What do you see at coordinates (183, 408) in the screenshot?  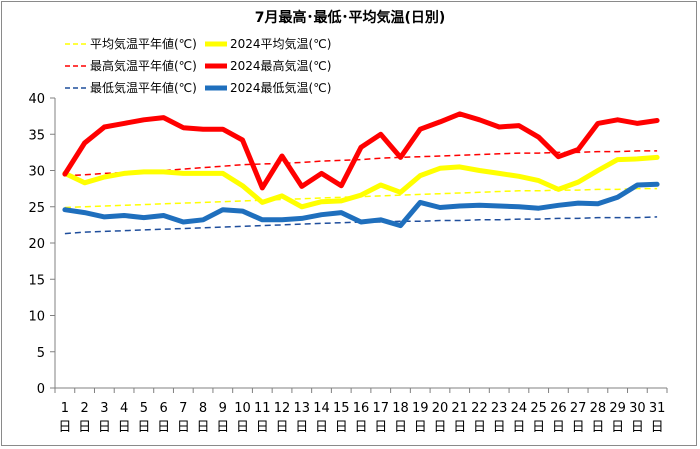 I see `x-tick-label: 7` at bounding box center [183, 408].